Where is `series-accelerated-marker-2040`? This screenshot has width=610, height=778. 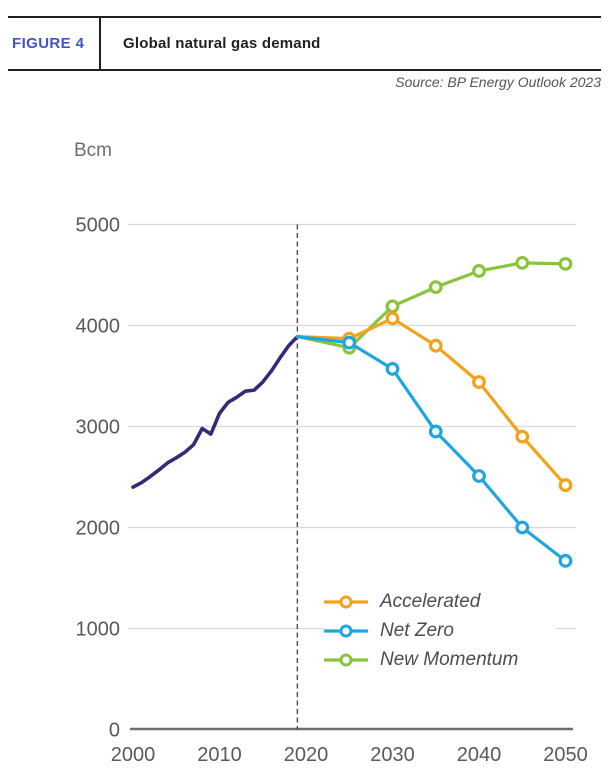
series-accelerated-marker-2040 is located at coordinates (479, 382).